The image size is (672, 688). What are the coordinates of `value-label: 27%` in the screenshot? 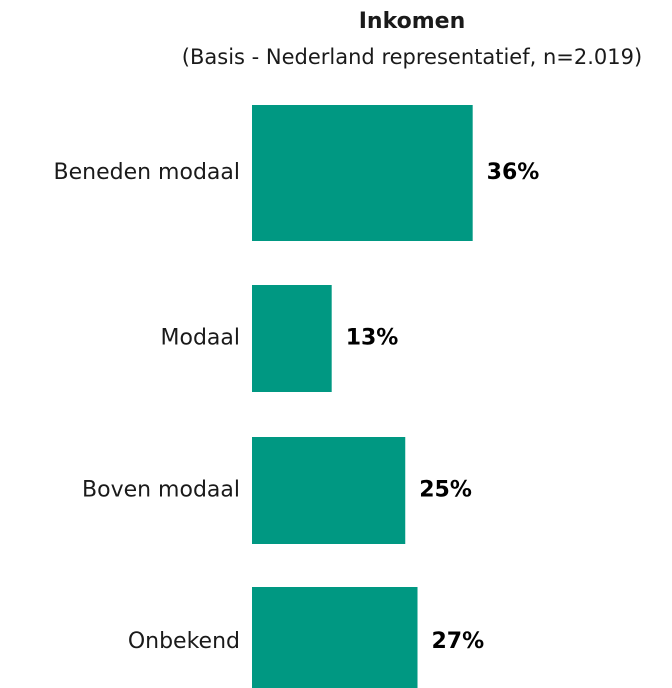 It's located at (458, 641).